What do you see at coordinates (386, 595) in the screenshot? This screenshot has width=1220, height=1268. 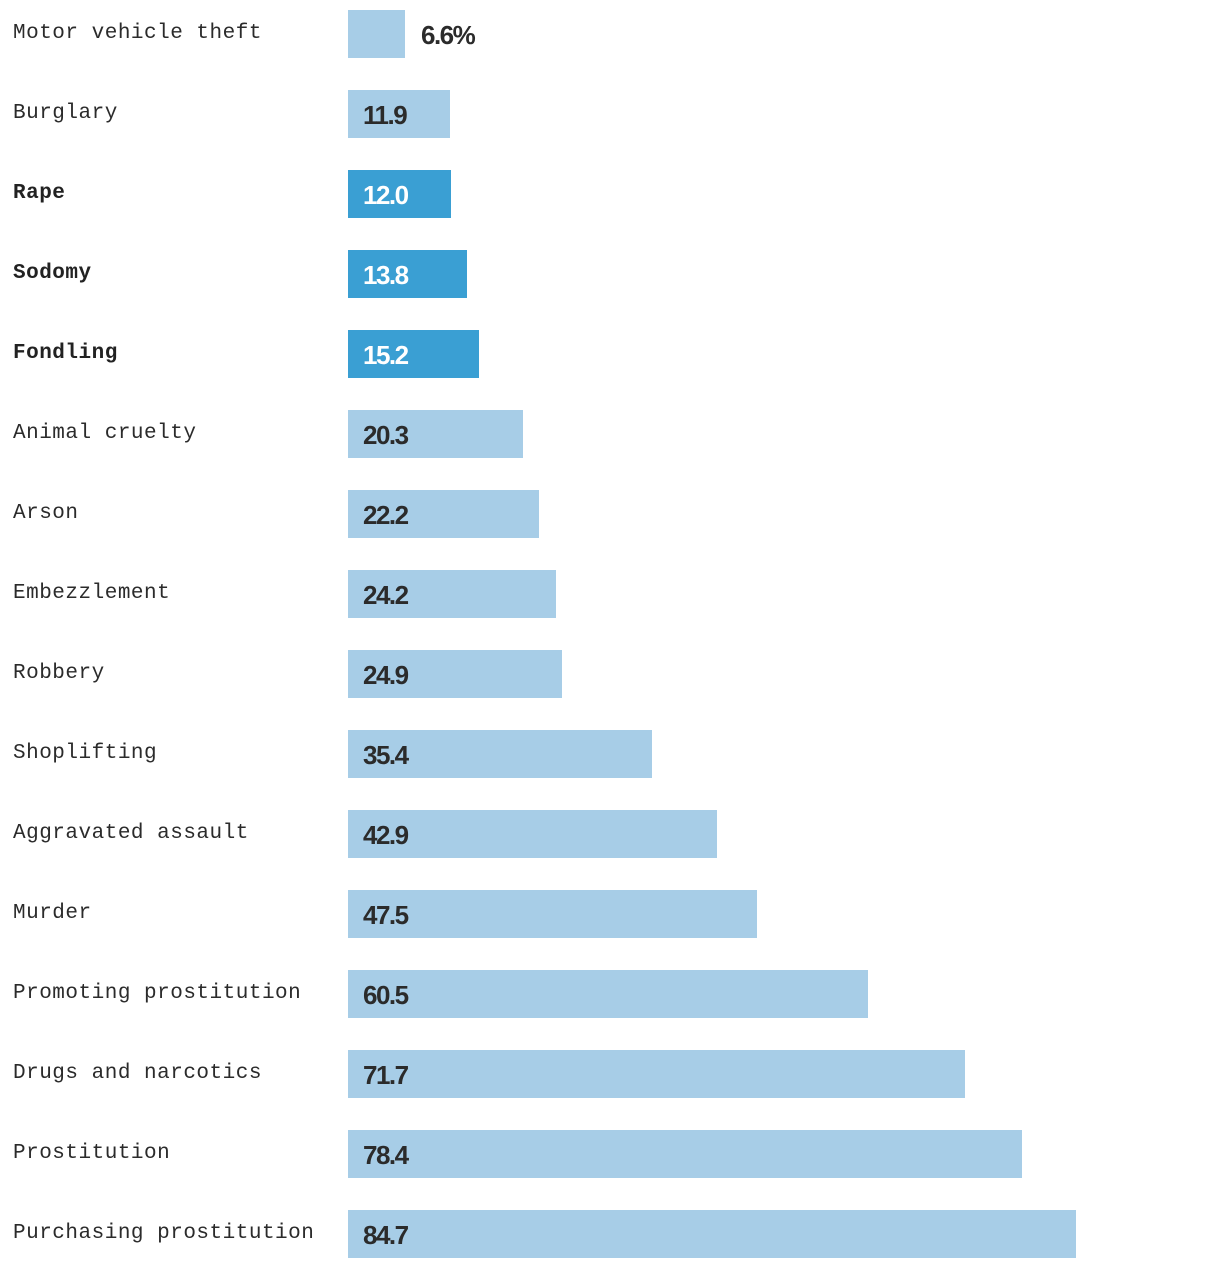 I see `value-label: 24.2` at bounding box center [386, 595].